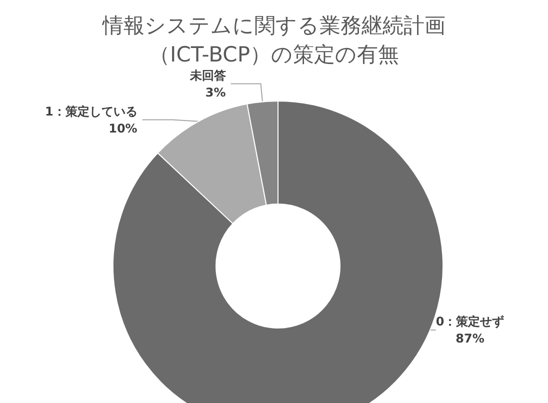 This screenshot has width=548, height=403. What do you see at coordinates (207, 75) in the screenshot?
I see `slice-label: 未回答` at bounding box center [207, 75].